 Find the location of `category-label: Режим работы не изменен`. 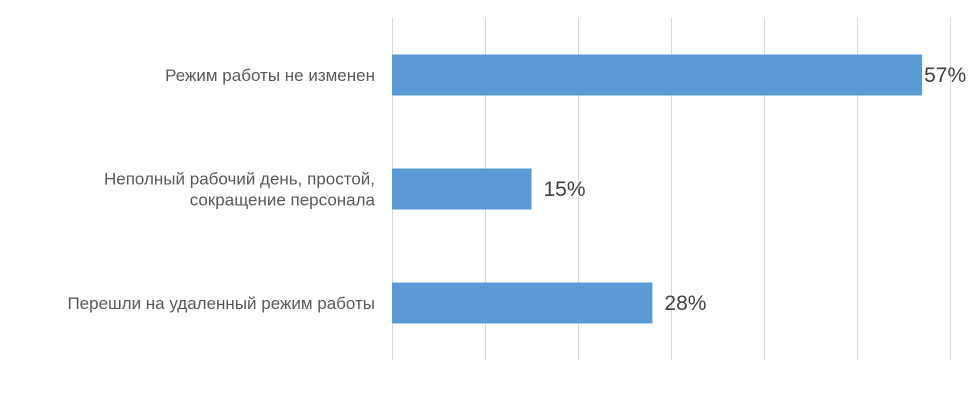

category-label: Режим работы не изменен is located at coordinates (270, 75).